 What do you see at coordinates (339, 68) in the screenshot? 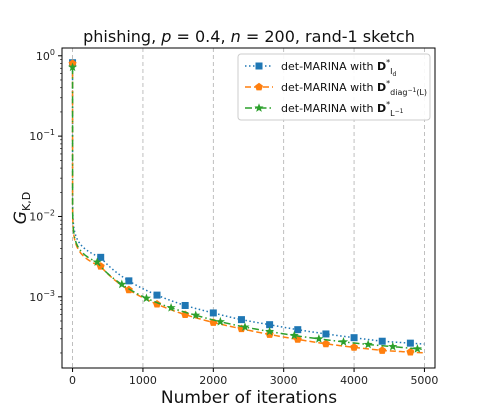
I see `legend-label: det-MARINA with D*Id` at bounding box center [339, 68].